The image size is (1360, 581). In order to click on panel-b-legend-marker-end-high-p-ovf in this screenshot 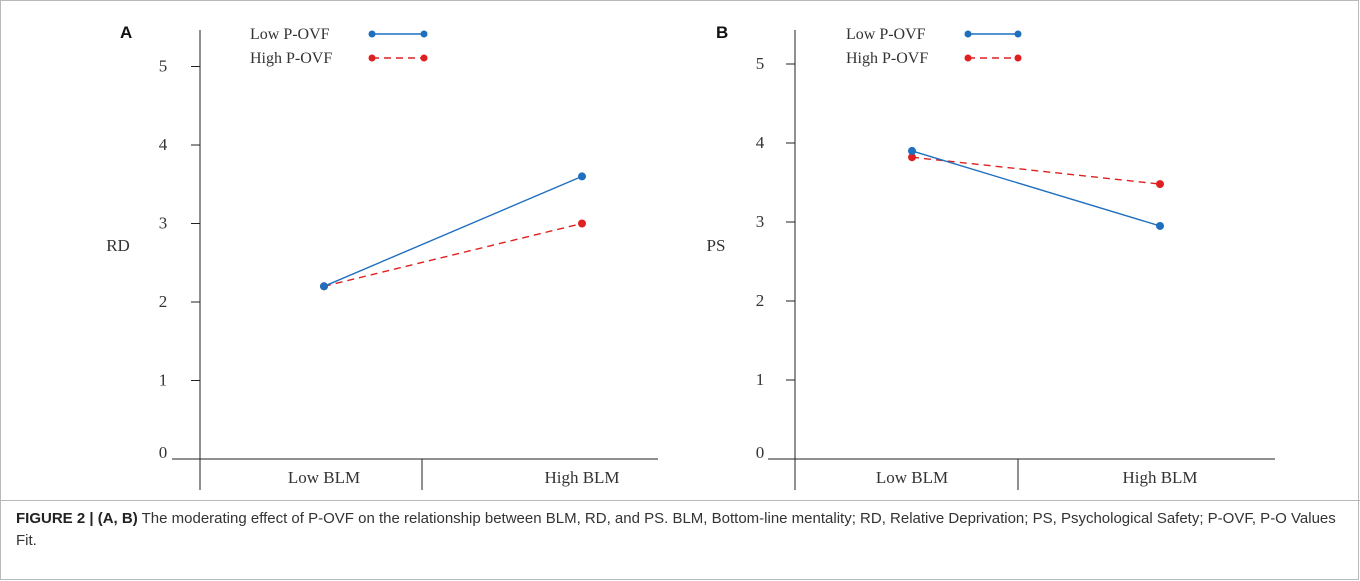, I will do `click(1018, 58)`.